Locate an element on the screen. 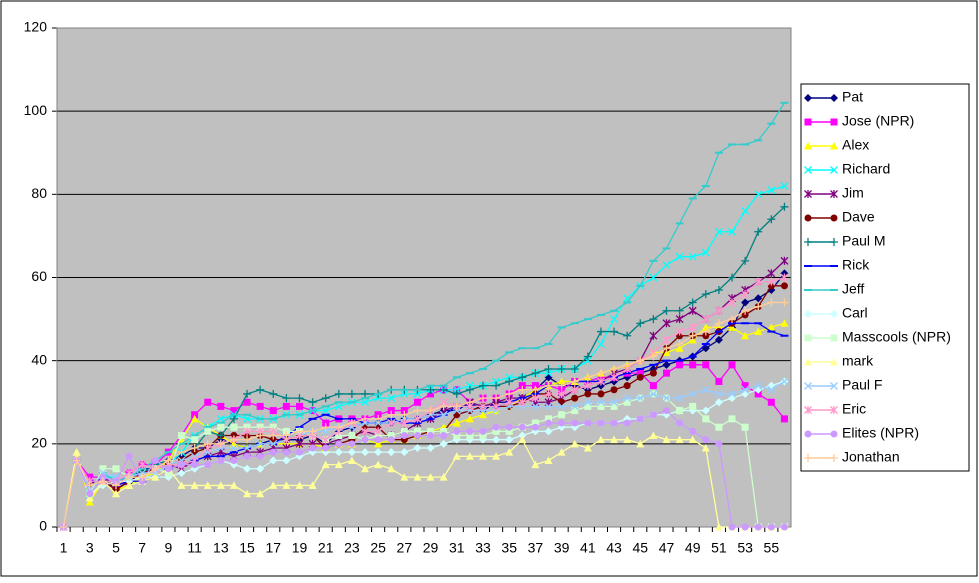  x-tick-label: 11 is located at coordinates (194, 548).